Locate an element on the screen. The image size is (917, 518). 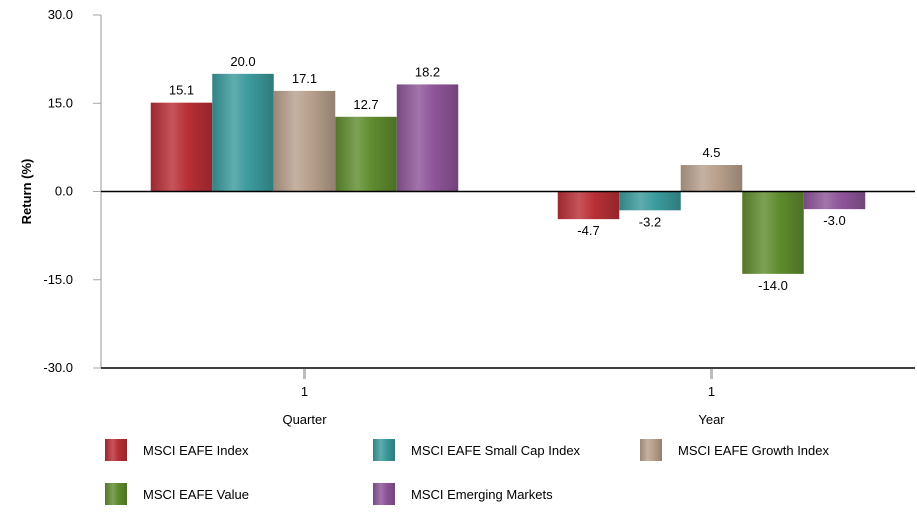
data-label: 4.5 is located at coordinates (711, 152).